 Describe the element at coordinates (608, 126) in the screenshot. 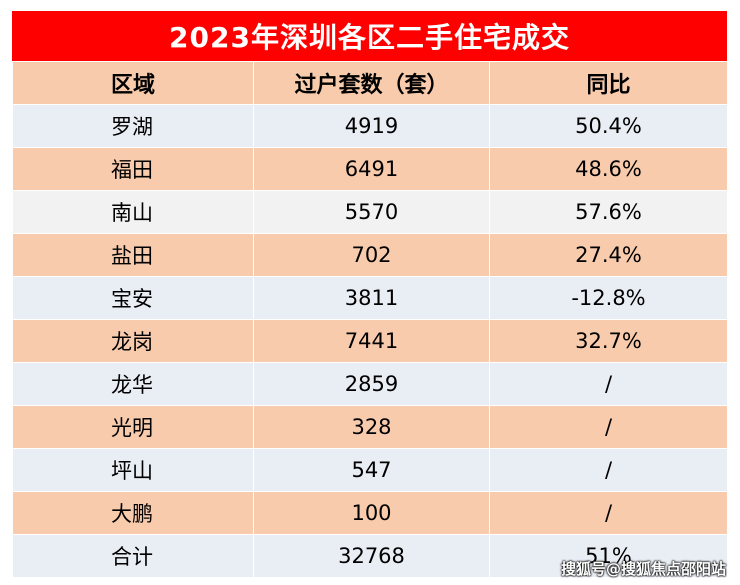

I see `yoy-cell: 50.4%` at that location.